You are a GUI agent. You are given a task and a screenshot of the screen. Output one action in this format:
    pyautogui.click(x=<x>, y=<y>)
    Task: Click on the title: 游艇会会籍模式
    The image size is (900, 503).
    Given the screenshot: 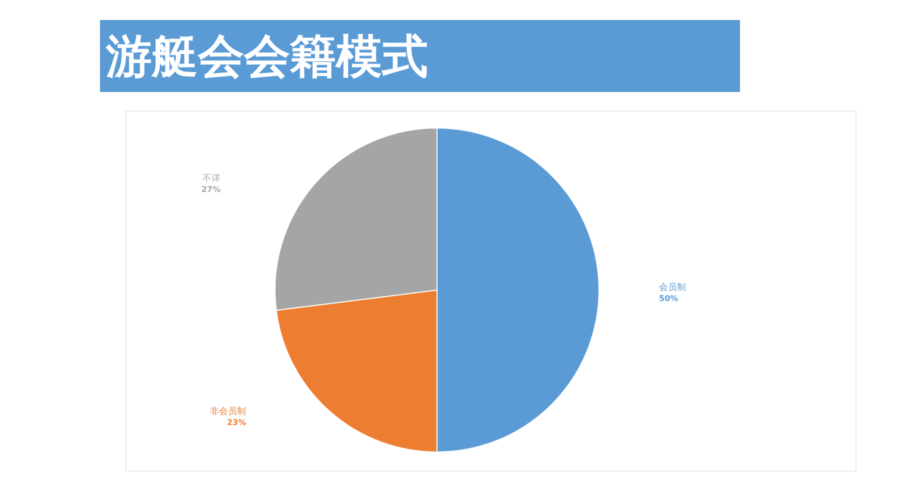 What is the action you would take?
    pyautogui.click(x=267, y=56)
    